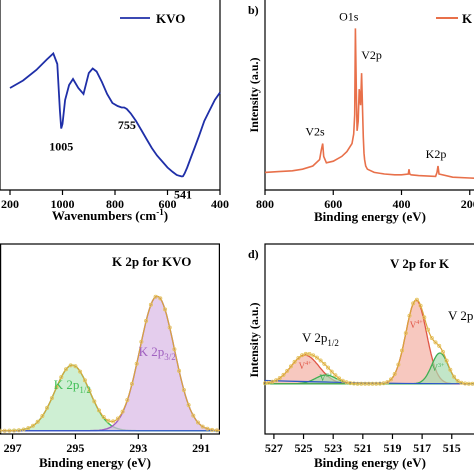 The width and height of the screenshot is (474, 474). I want to click on panel-c-x-tick-label: 293, so click(138, 448).